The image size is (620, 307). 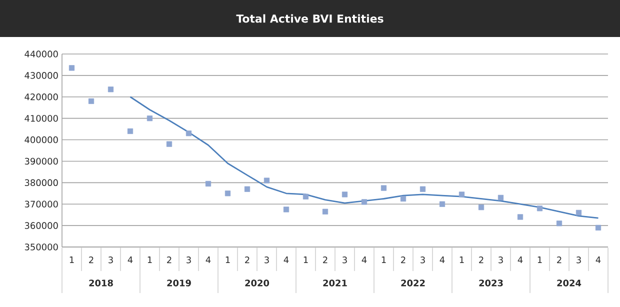 What do you see at coordinates (310, 18) in the screenshot?
I see `chart-title: Total Active BVI Entities` at bounding box center [310, 18].